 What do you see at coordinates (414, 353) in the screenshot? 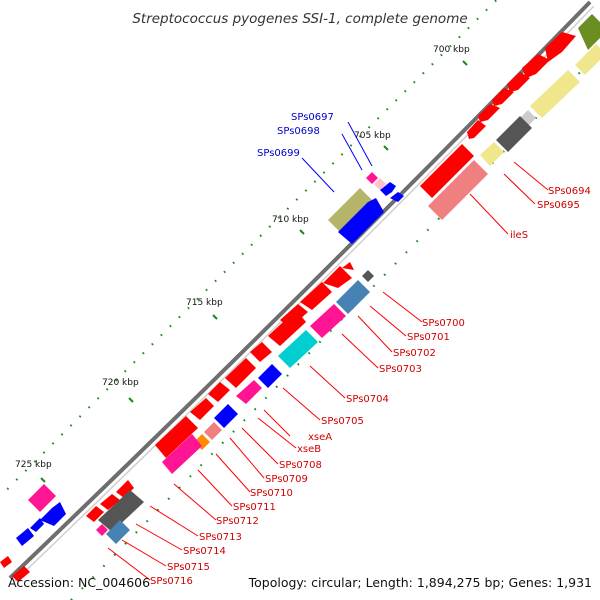
I see `gene-label: SPs0702` at bounding box center [414, 353].